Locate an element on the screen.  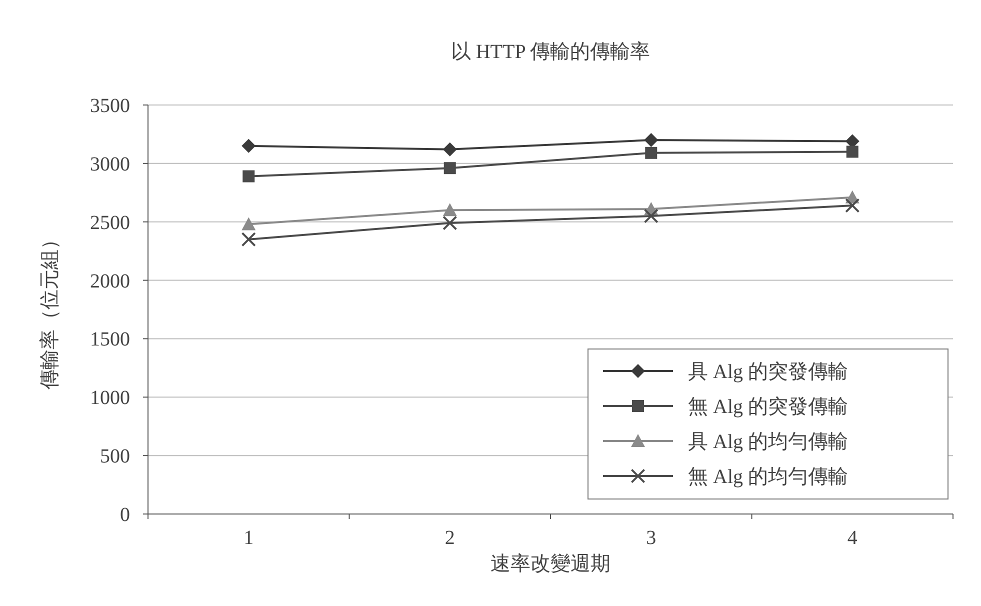
x-tick-label: 2 is located at coordinates (449, 538).